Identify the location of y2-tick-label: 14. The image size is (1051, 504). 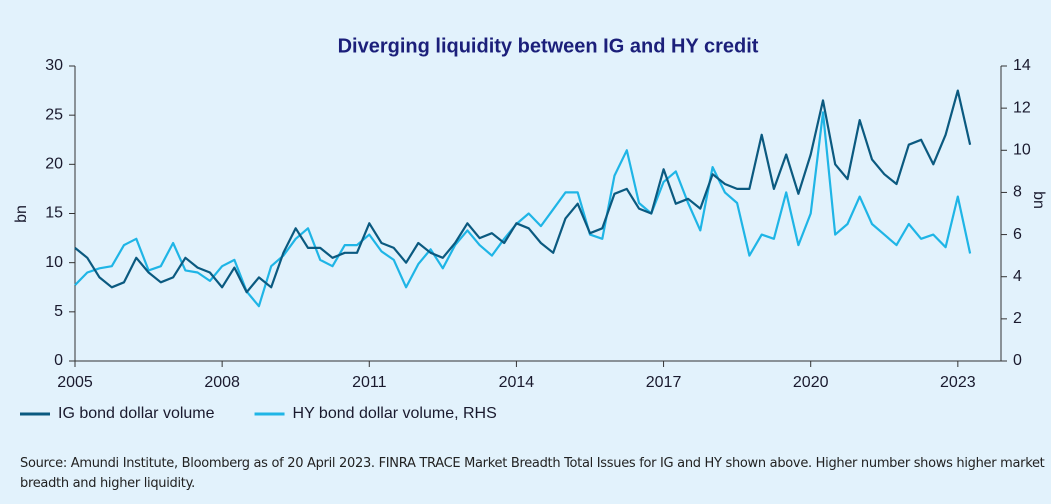
(1022, 65).